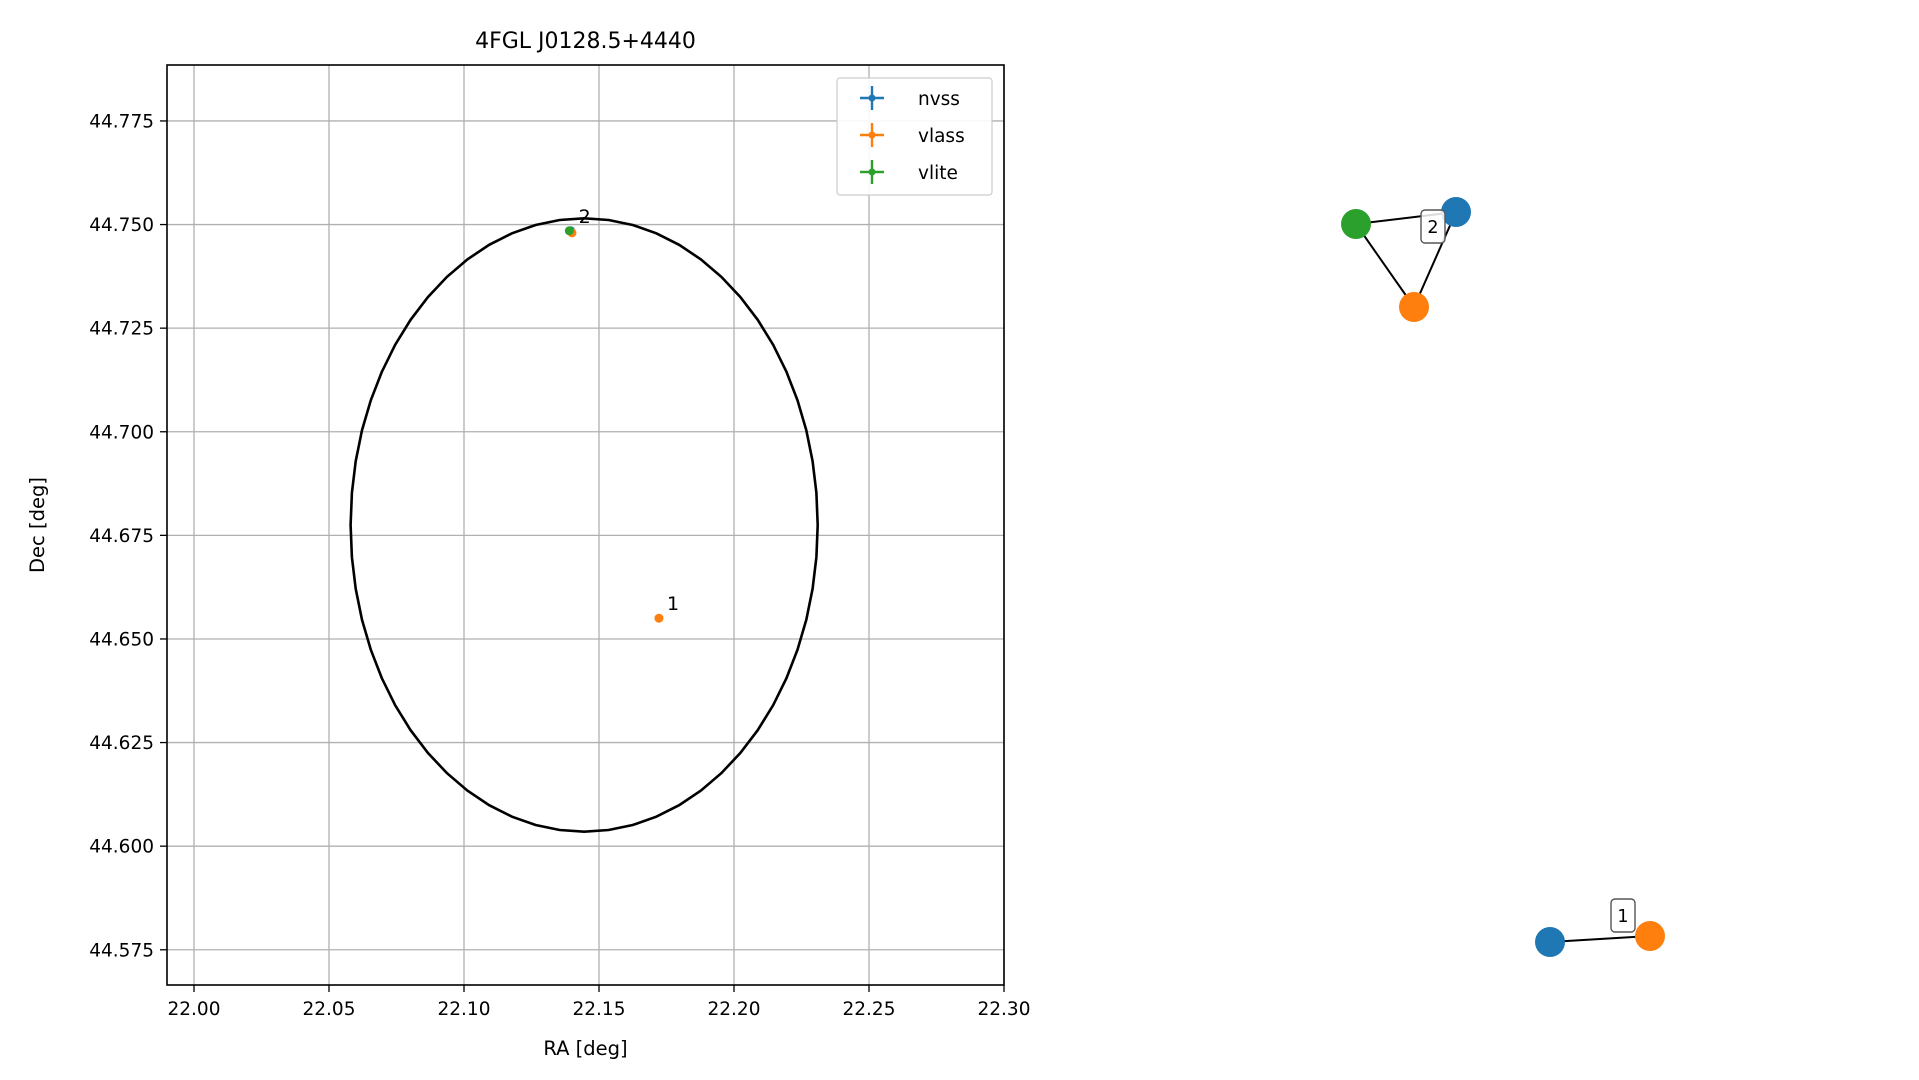 The image size is (1919, 1080). Describe the element at coordinates (585, 217) in the screenshot. I see `point-label: 2` at that location.